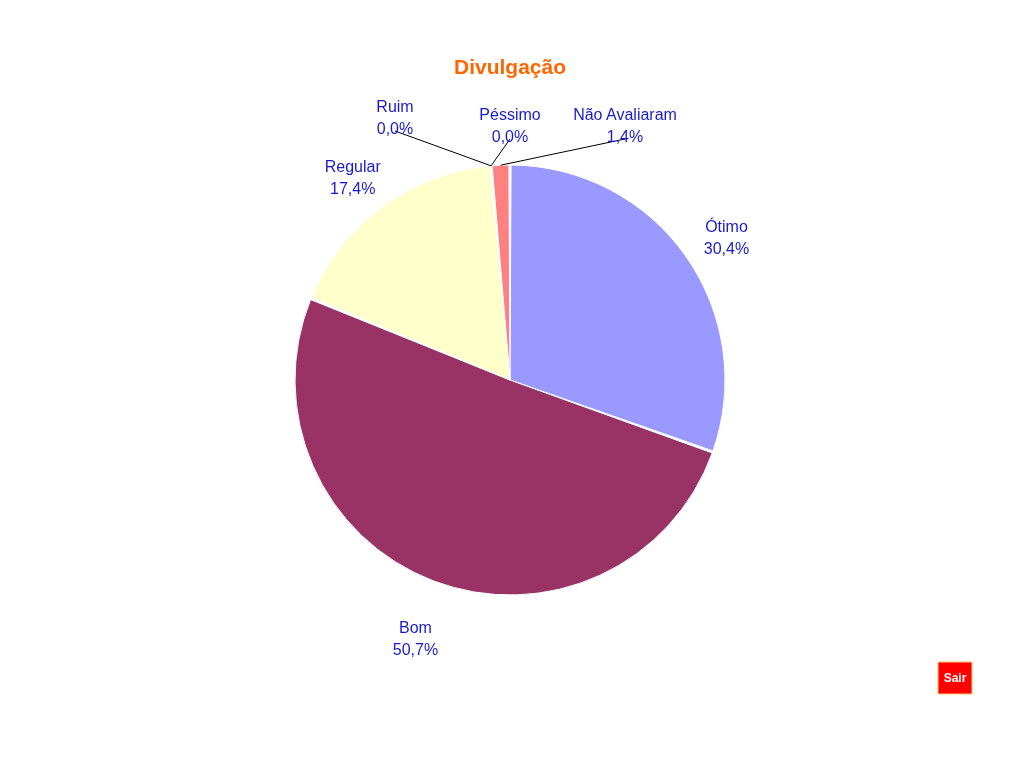 Image resolution: width=1024 pixels, height=768 pixels. What do you see at coordinates (510, 114) in the screenshot?
I see `category-label: Péssimo` at bounding box center [510, 114].